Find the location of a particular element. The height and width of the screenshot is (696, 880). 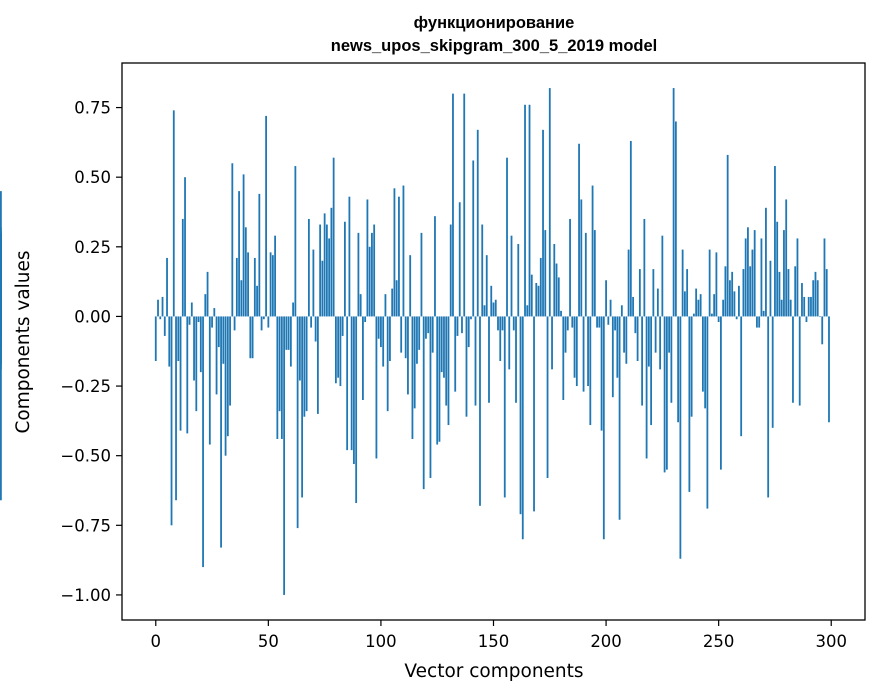

x-axis-label: Vector components is located at coordinates (493, 671).